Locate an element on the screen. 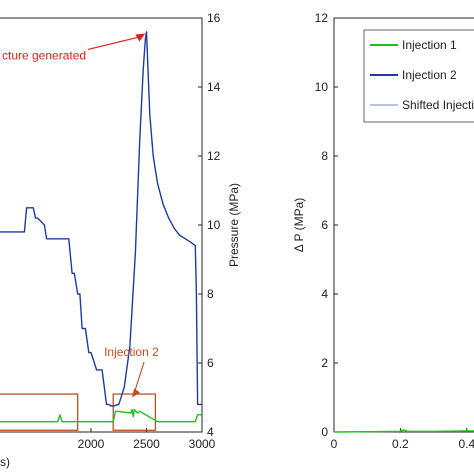  legend: Injection 1 Injection 2 Shifted Injecti is located at coordinates (418, 76).